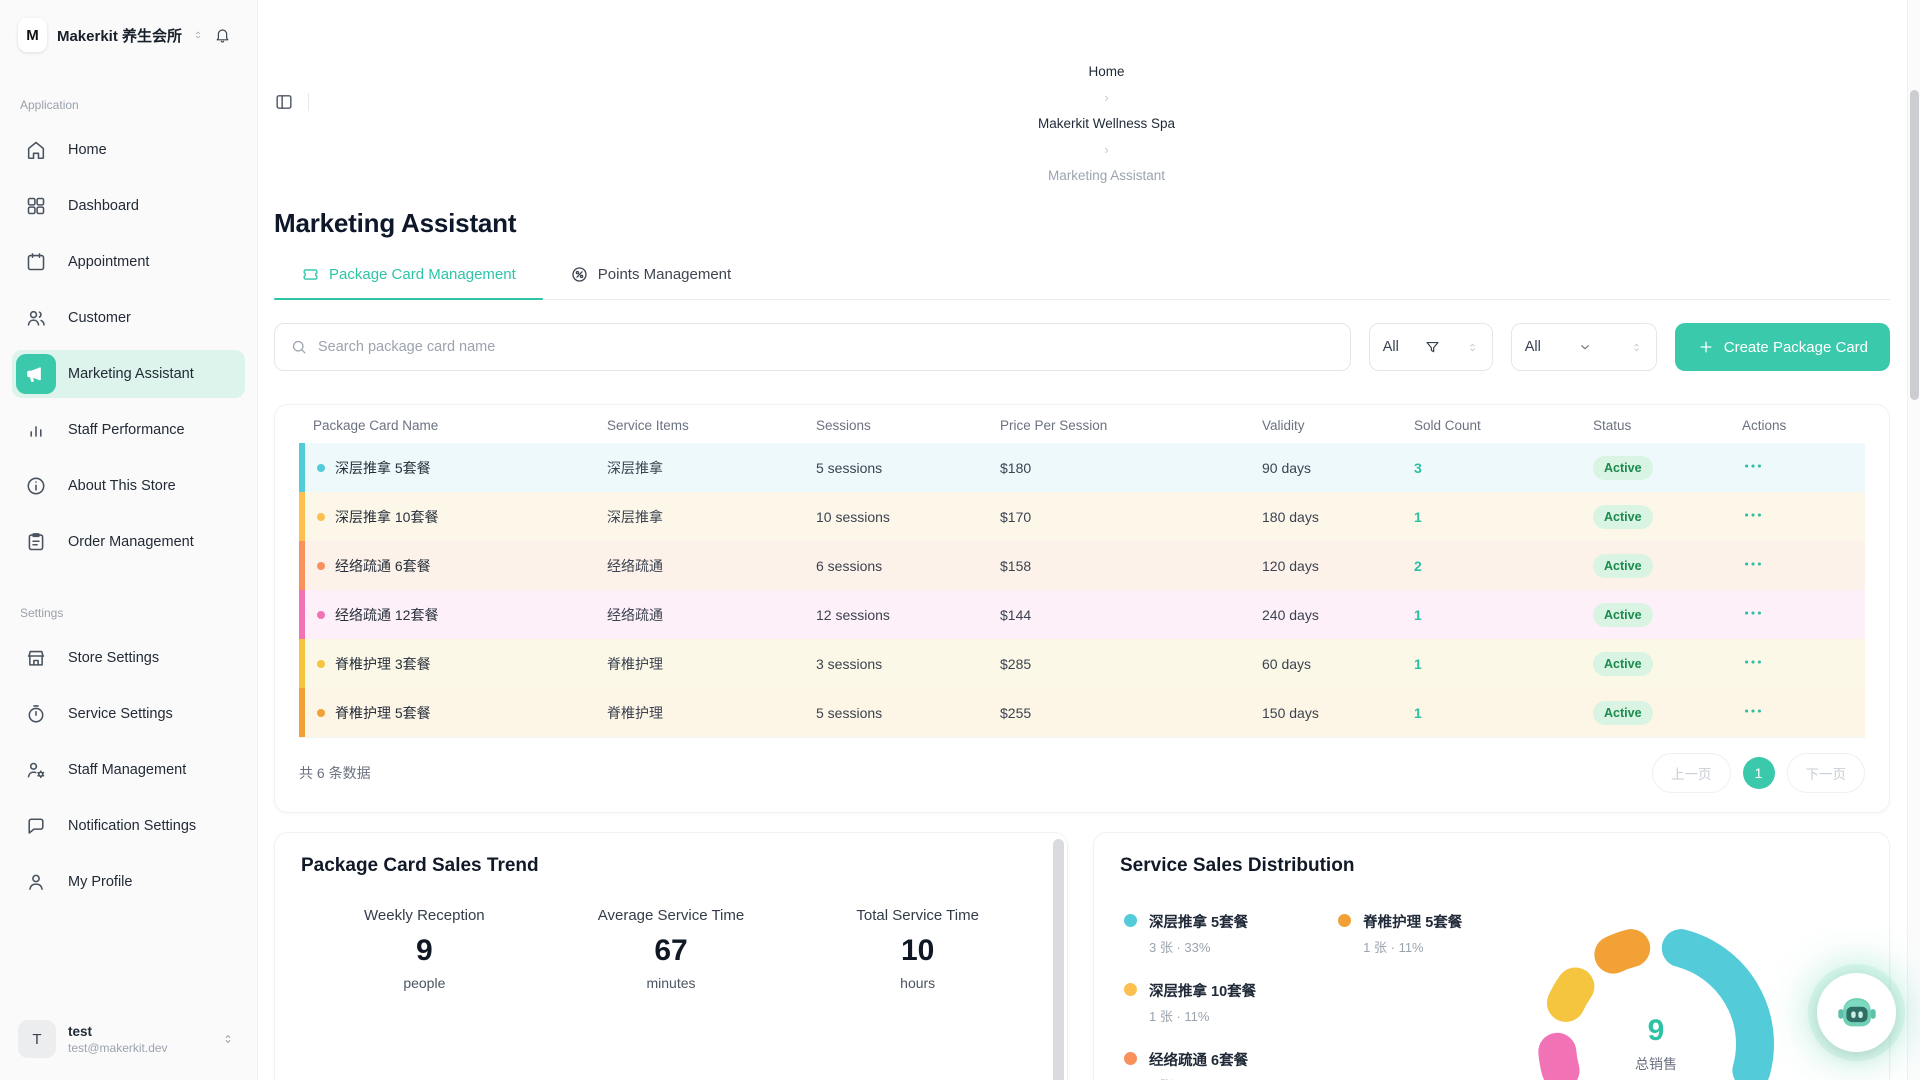 This screenshot has height=1080, width=1920. What do you see at coordinates (1290, 516) in the screenshot?
I see `validity: 180 days` at bounding box center [1290, 516].